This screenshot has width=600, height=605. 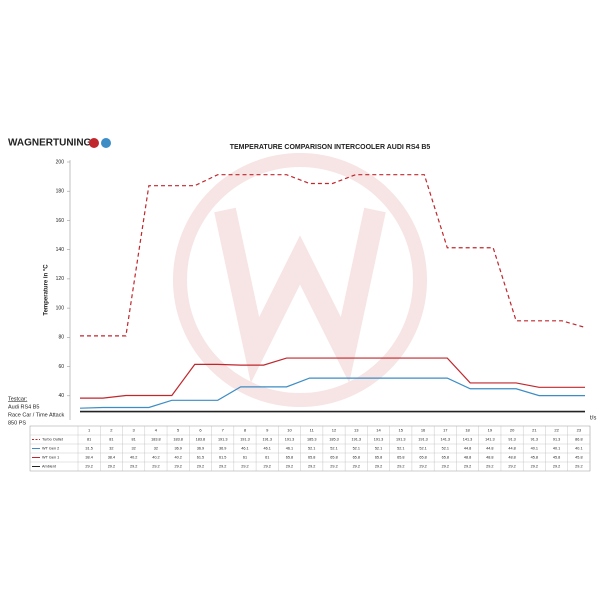 I want to click on table-cell: 185.3, so click(x=334, y=440).